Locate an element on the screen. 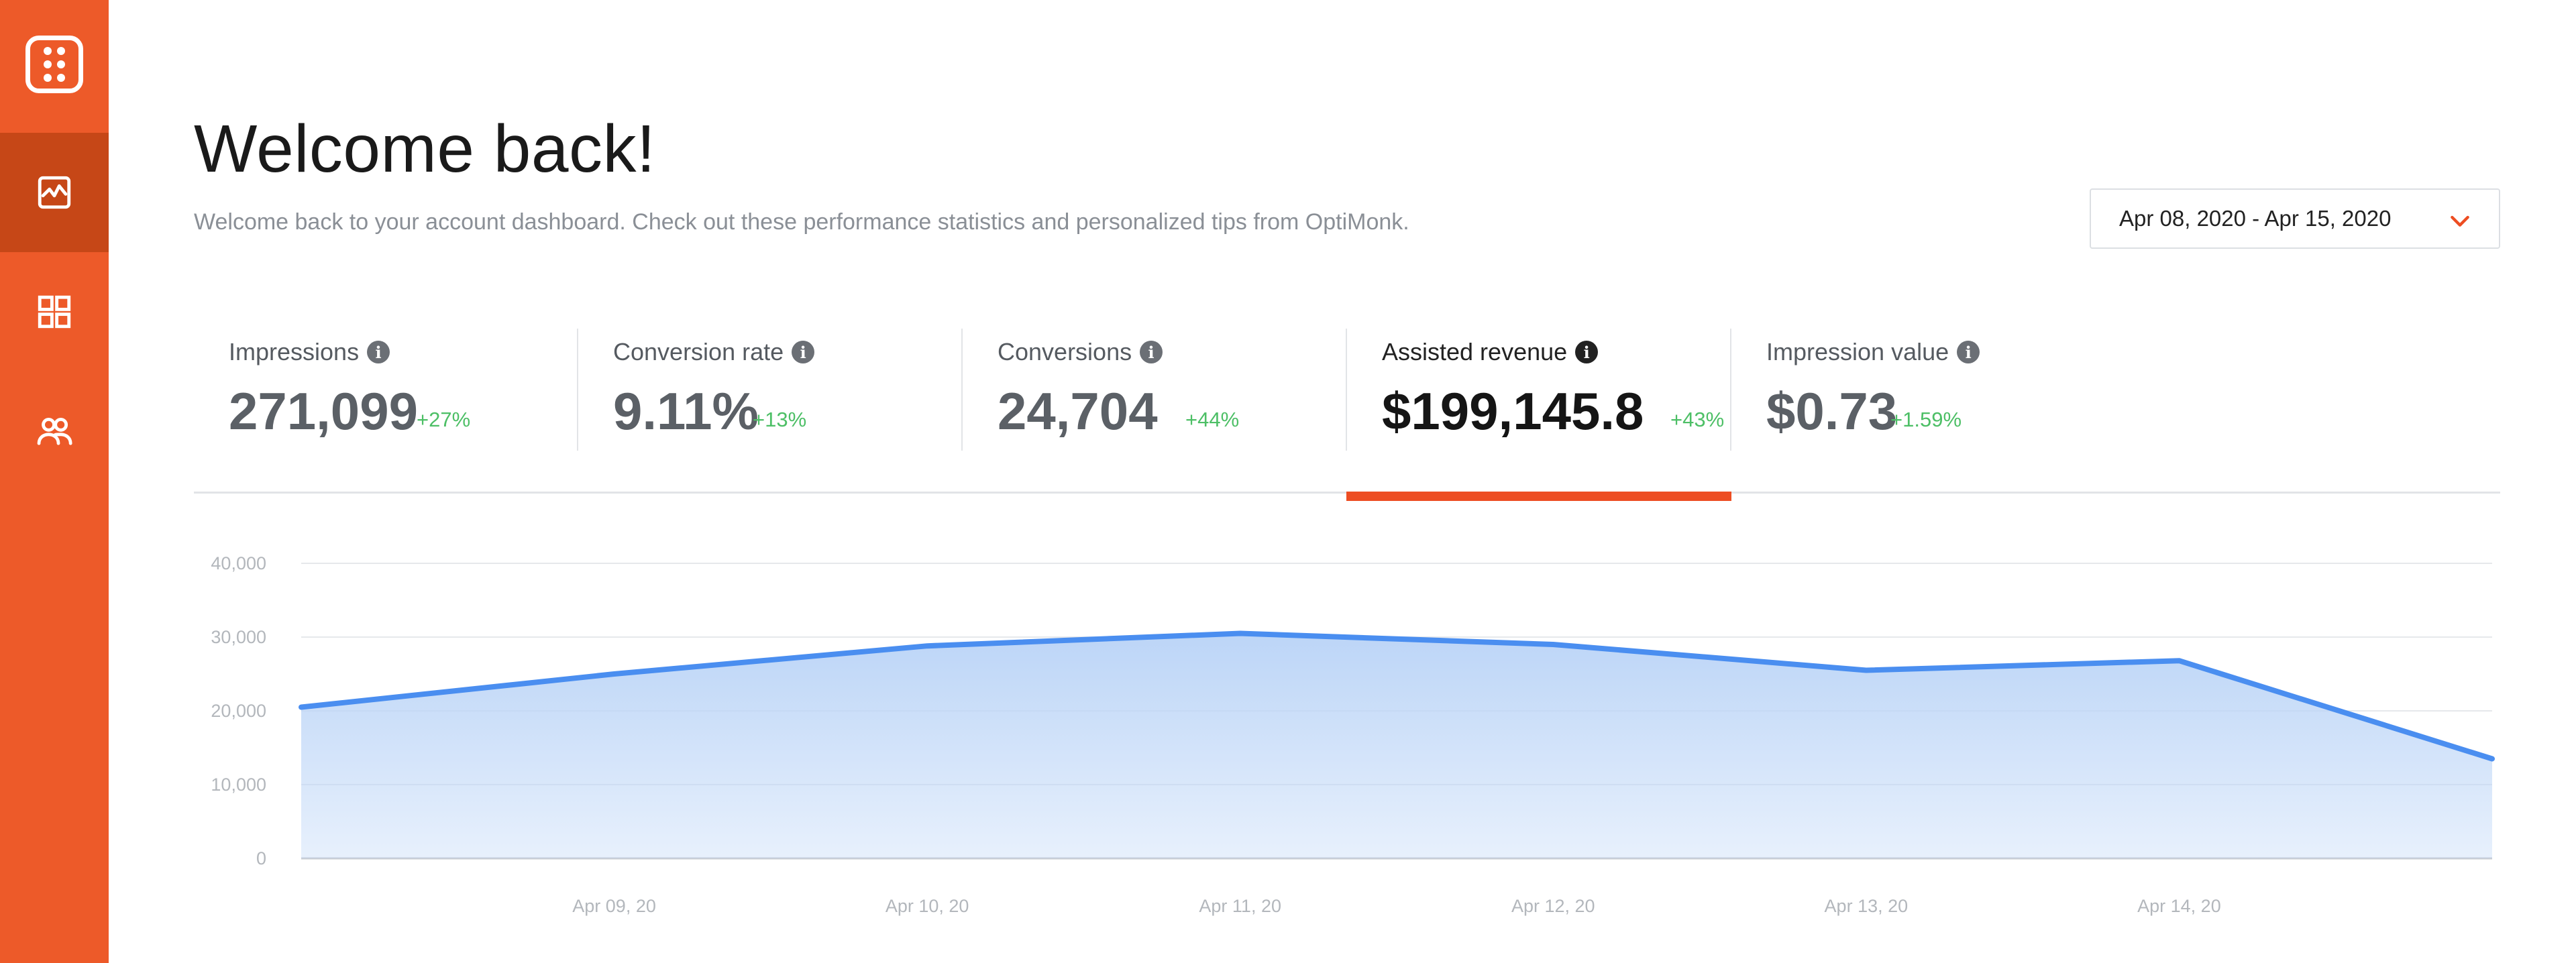 This screenshot has width=2576, height=963. users-icon is located at coordinates (54, 431).